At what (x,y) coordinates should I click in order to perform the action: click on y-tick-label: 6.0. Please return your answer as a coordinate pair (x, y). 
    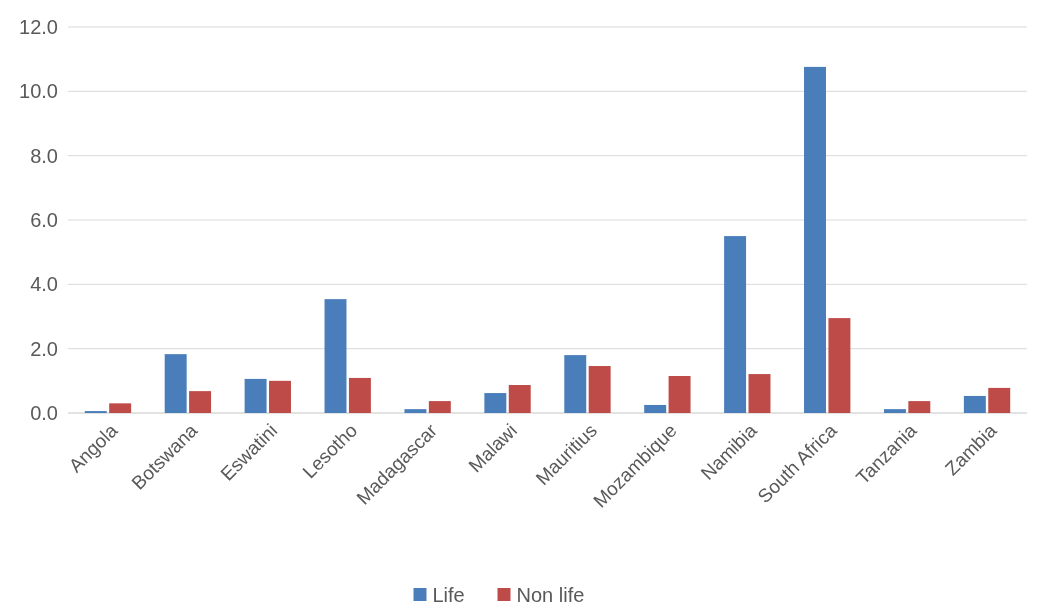
    Looking at the image, I should click on (44, 220).